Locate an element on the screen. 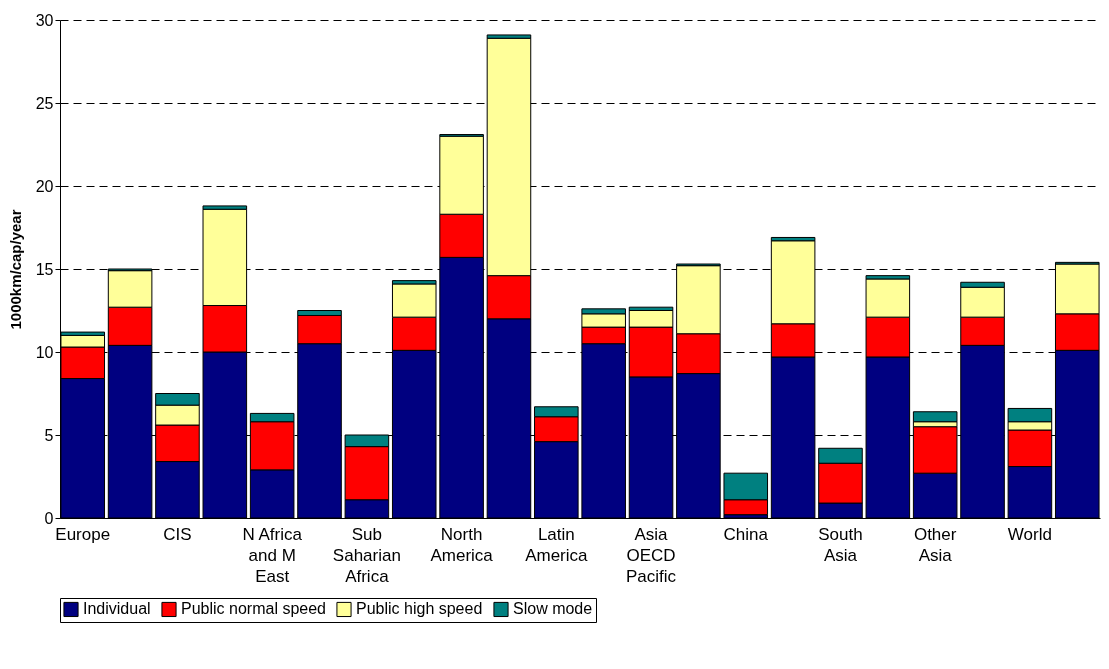 The image size is (1109, 669). y-tick-label: 30 is located at coordinates (44, 20).